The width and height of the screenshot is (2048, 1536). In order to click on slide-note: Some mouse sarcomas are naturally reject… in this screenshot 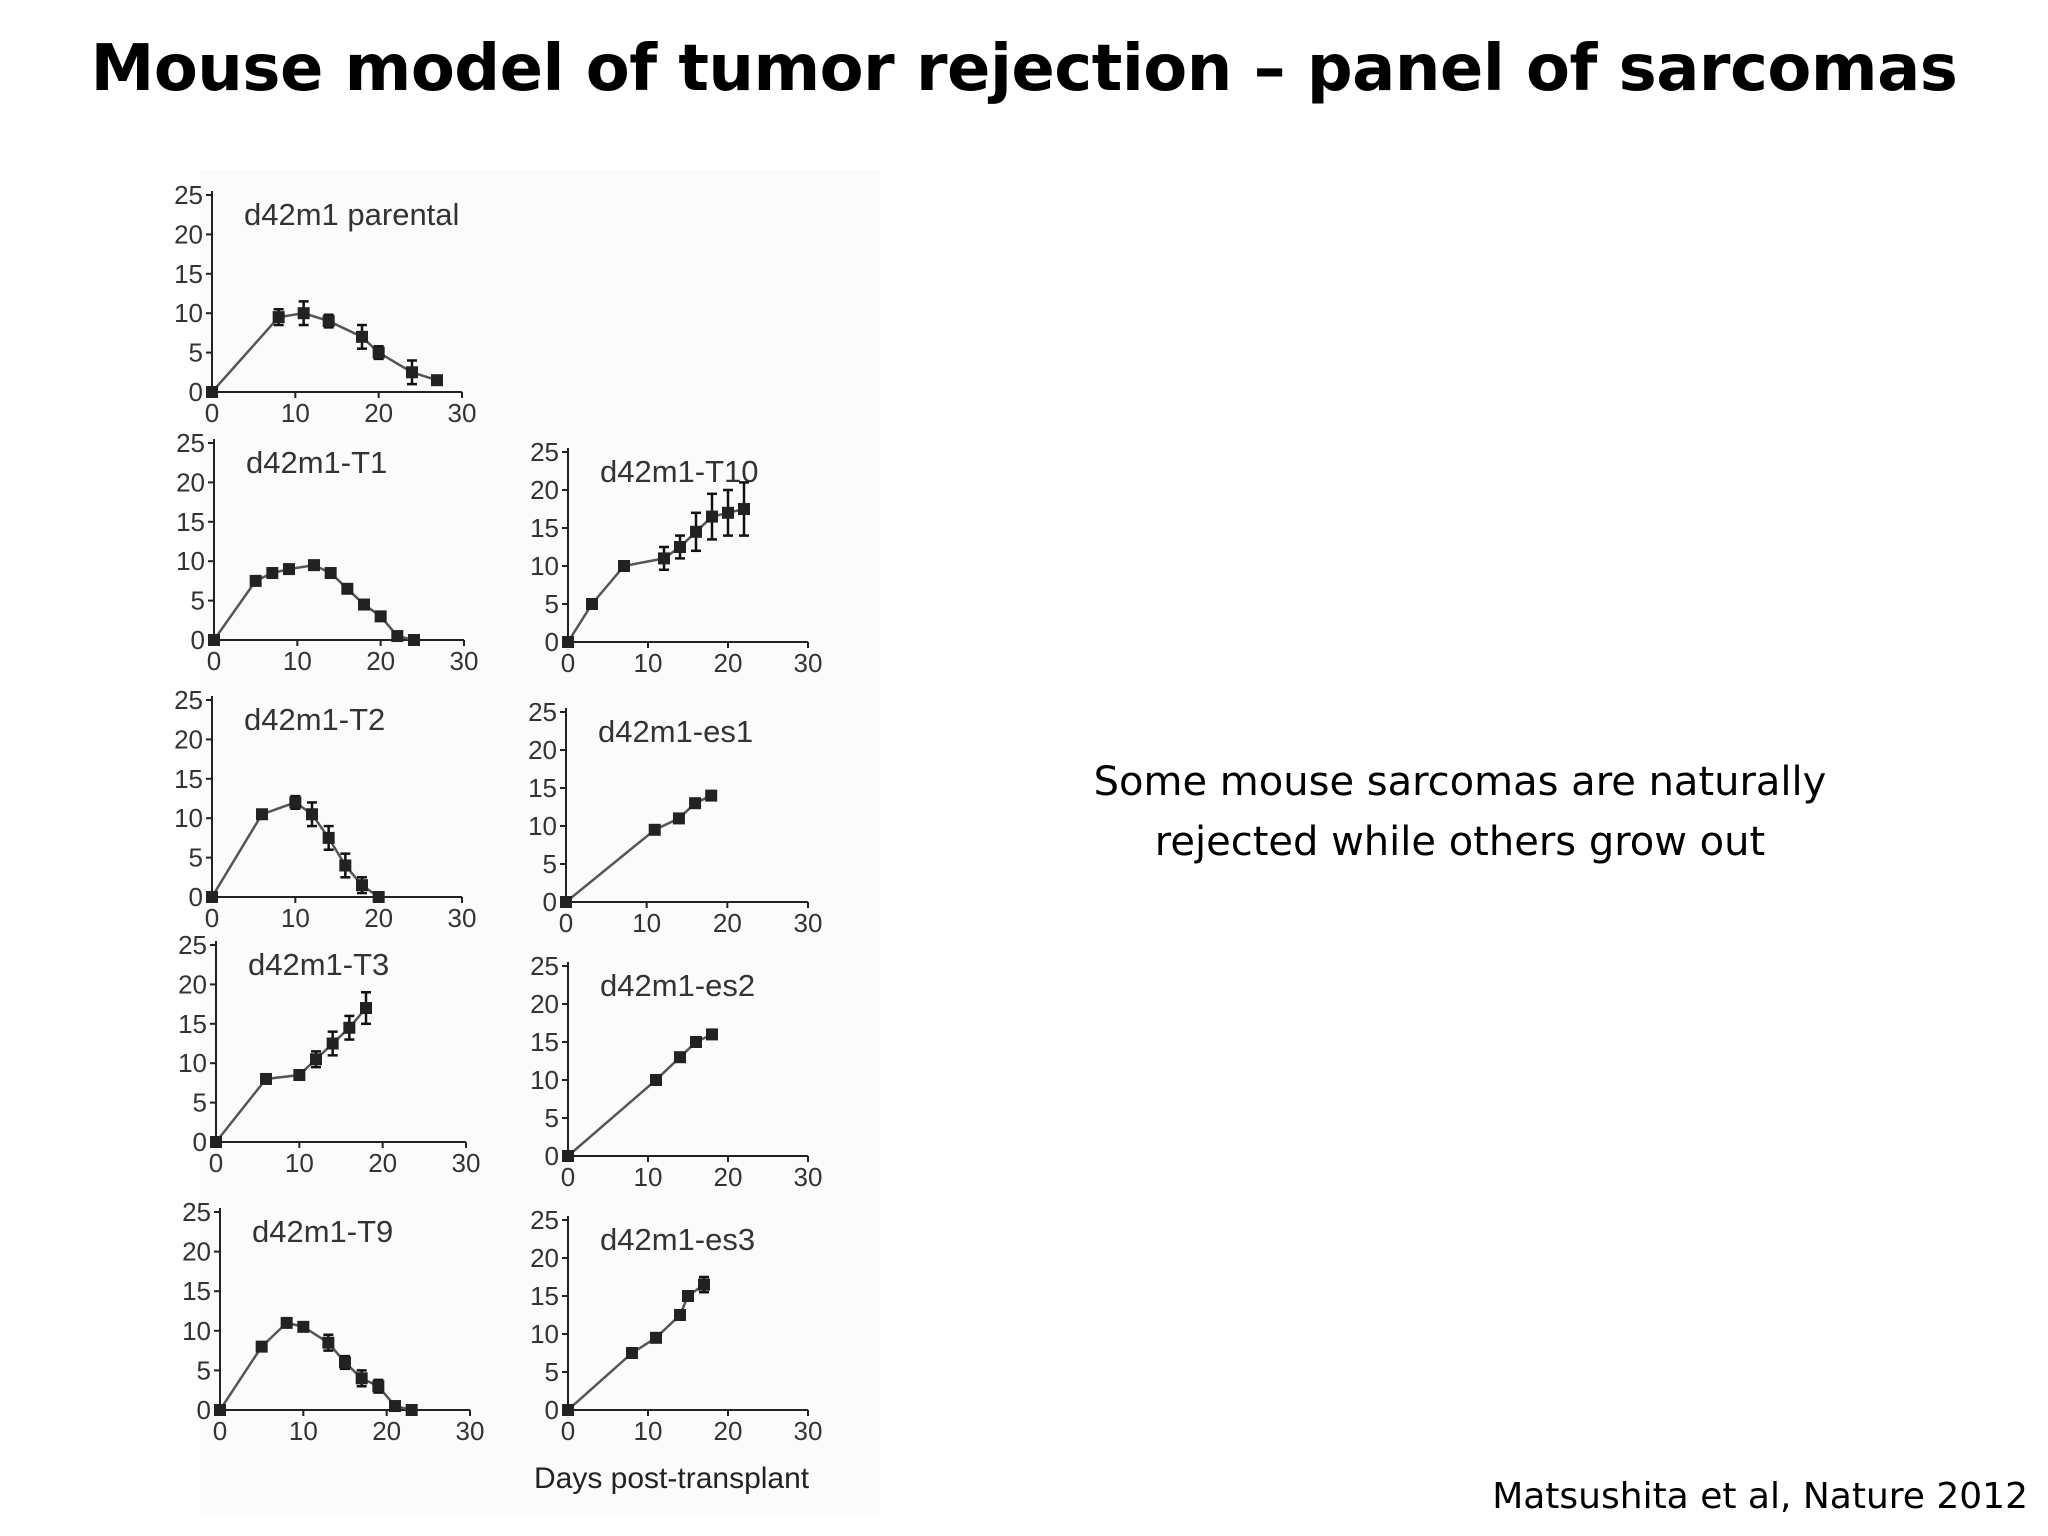, I will do `click(1460, 812)`.